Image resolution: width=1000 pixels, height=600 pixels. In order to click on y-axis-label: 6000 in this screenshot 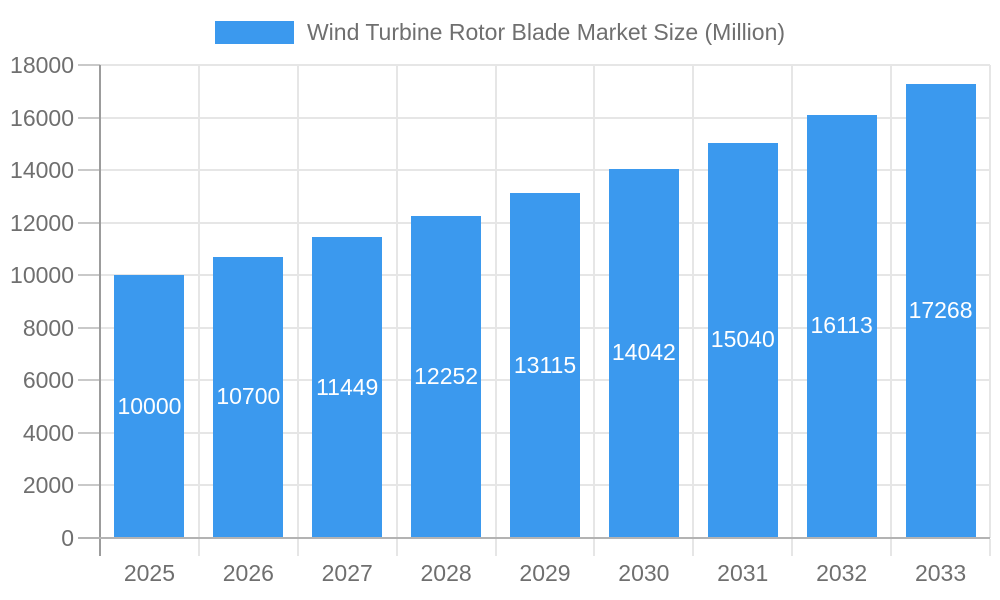, I will do `click(48, 380)`.